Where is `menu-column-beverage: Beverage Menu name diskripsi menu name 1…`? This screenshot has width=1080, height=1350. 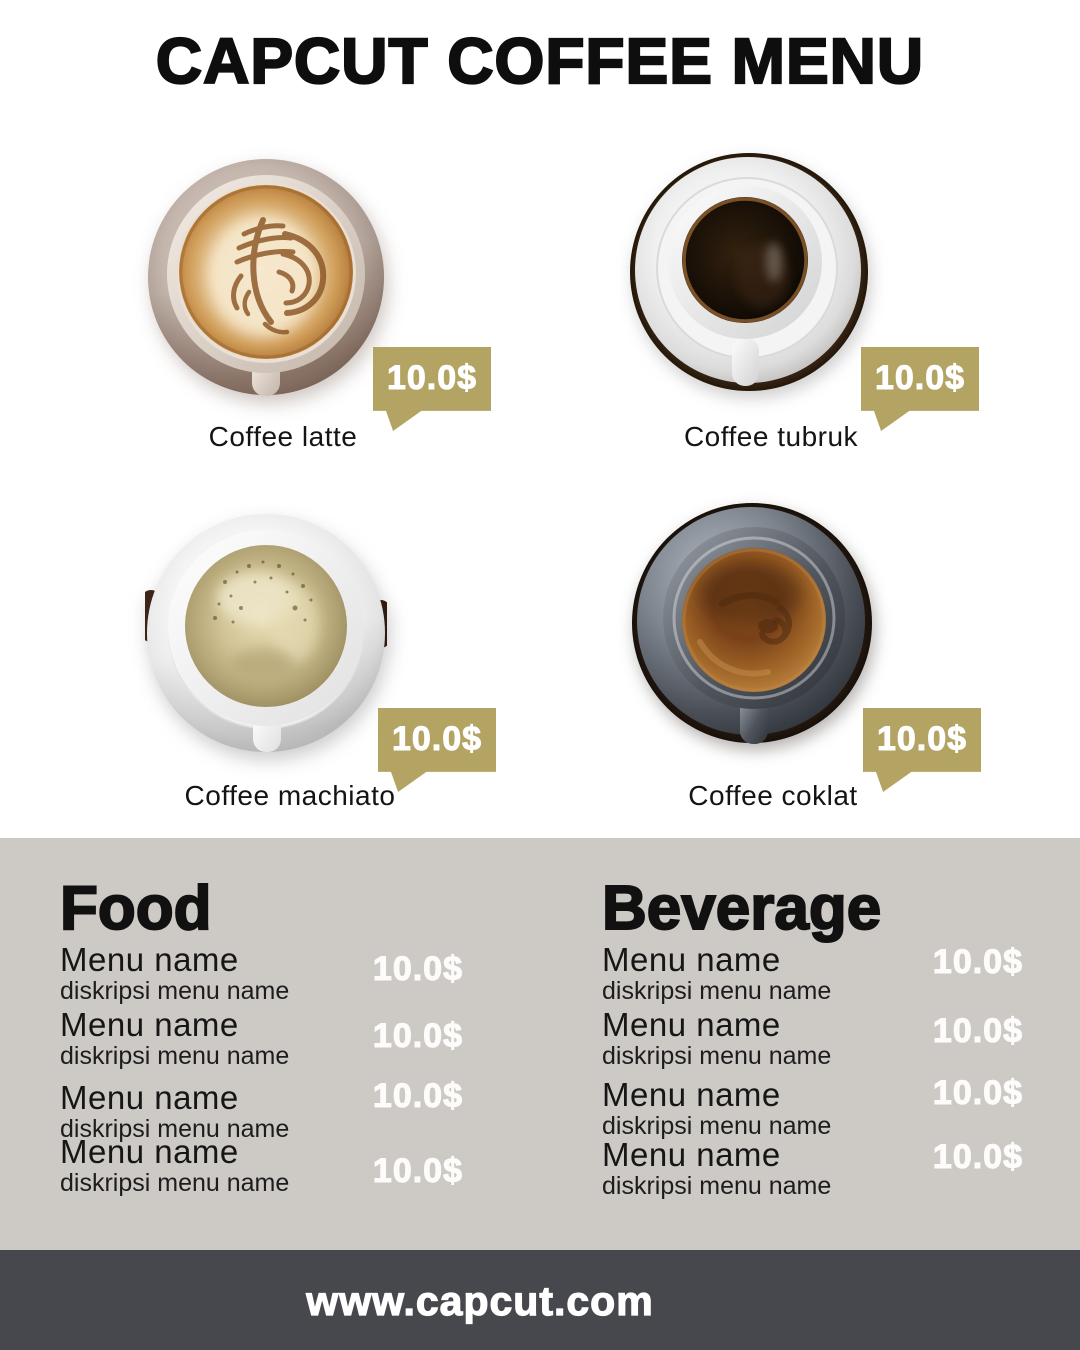
menu-column-beverage: Beverage Menu name diskripsi menu name 1… is located at coordinates (812, 1044).